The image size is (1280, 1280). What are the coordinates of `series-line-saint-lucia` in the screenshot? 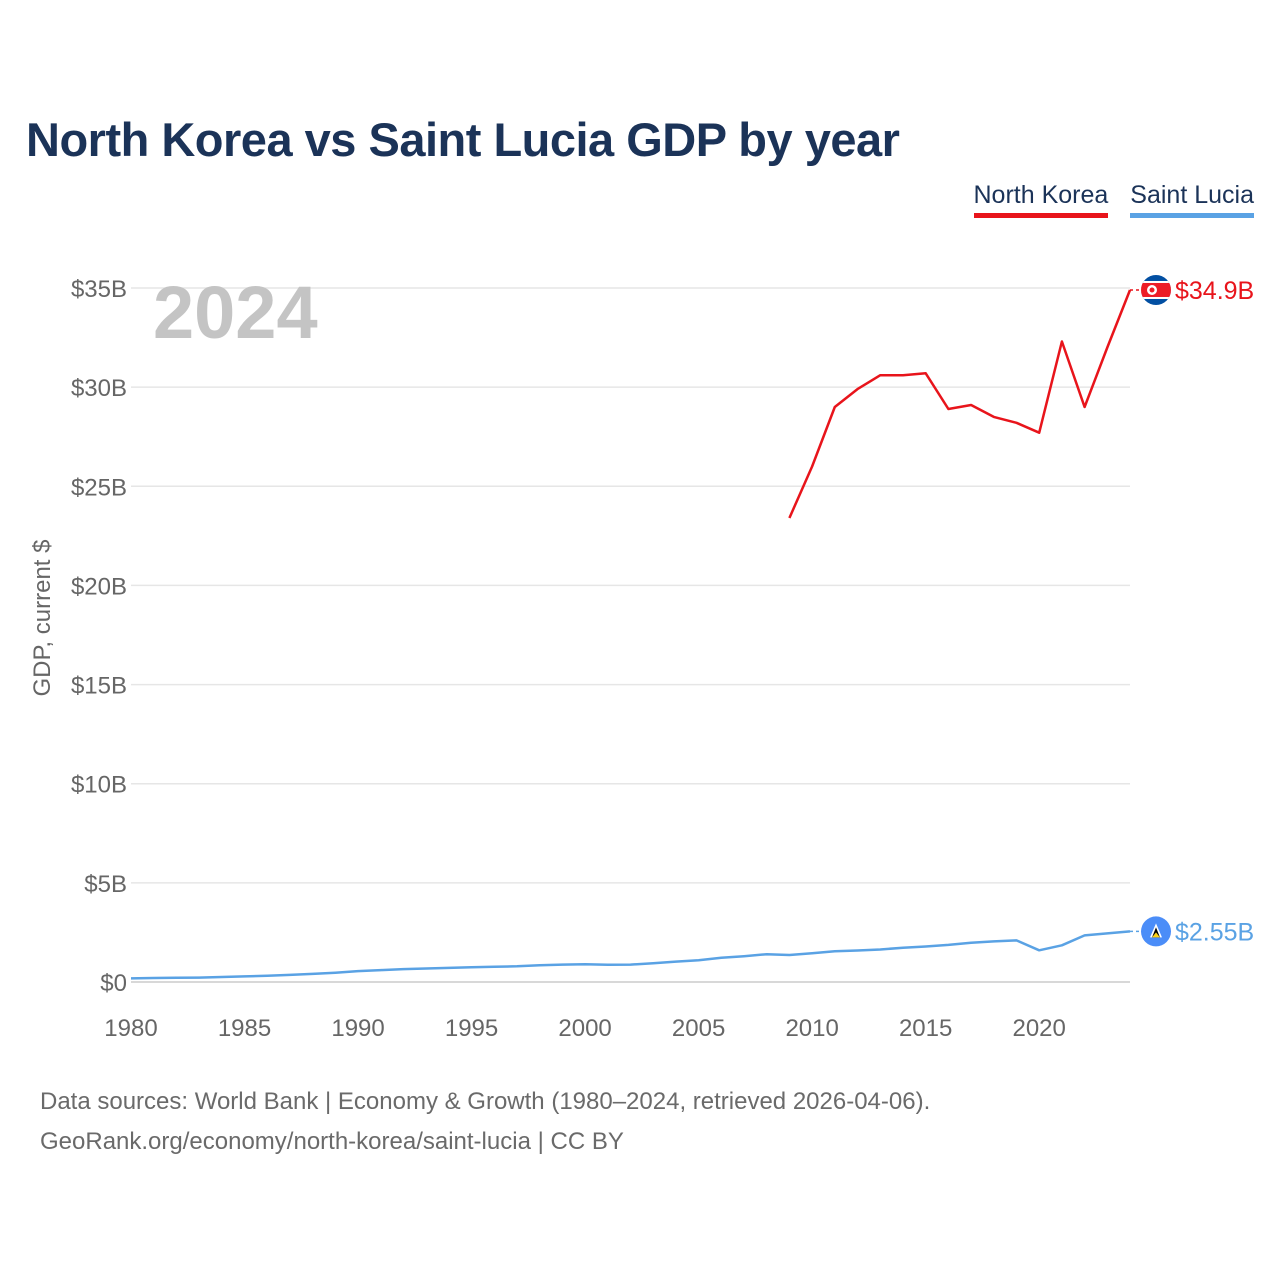 It's located at (630, 955).